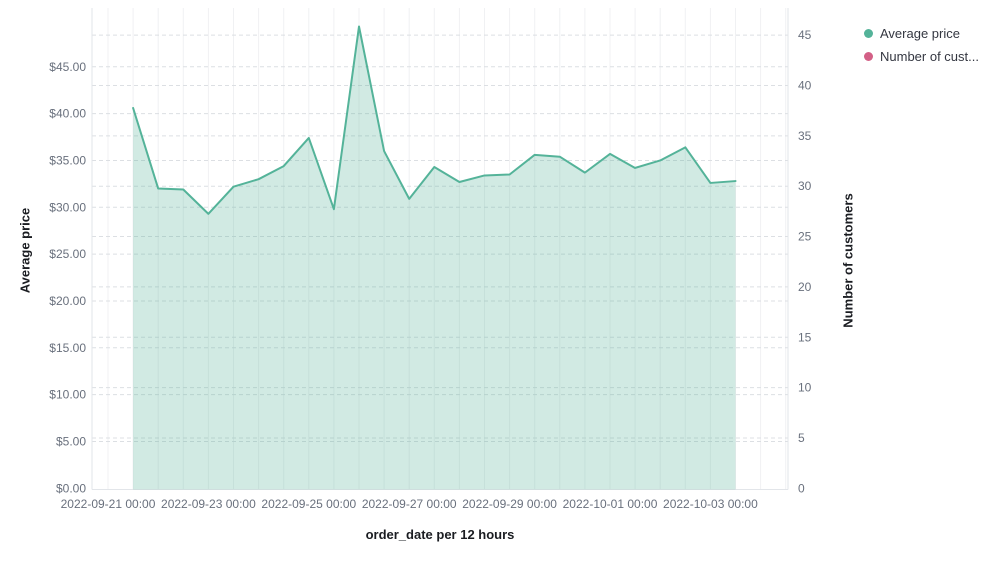  I want to click on x-tick-label: 2022-09-23 00:00, so click(208, 504).